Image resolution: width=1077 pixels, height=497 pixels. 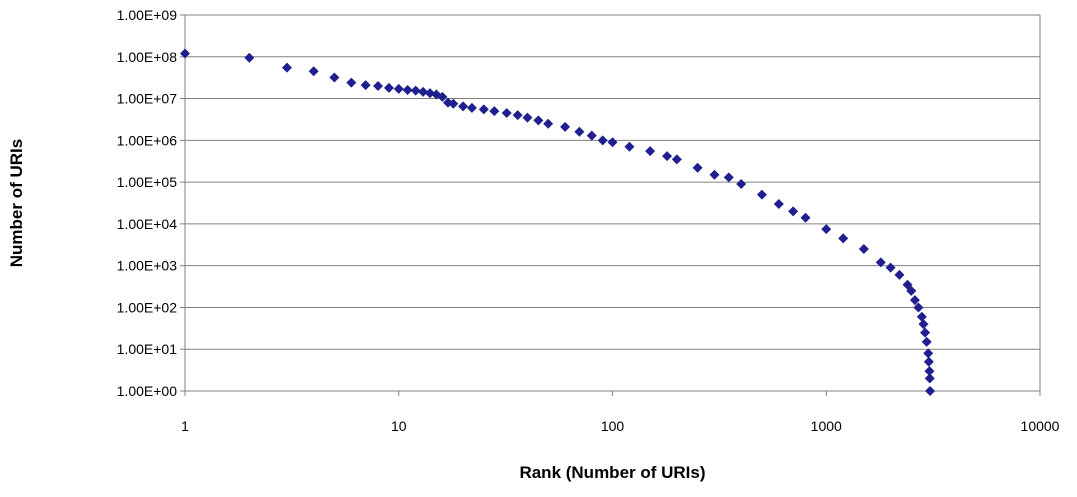 I want to click on y-tick-label: 1.00E+09, so click(x=147, y=15).